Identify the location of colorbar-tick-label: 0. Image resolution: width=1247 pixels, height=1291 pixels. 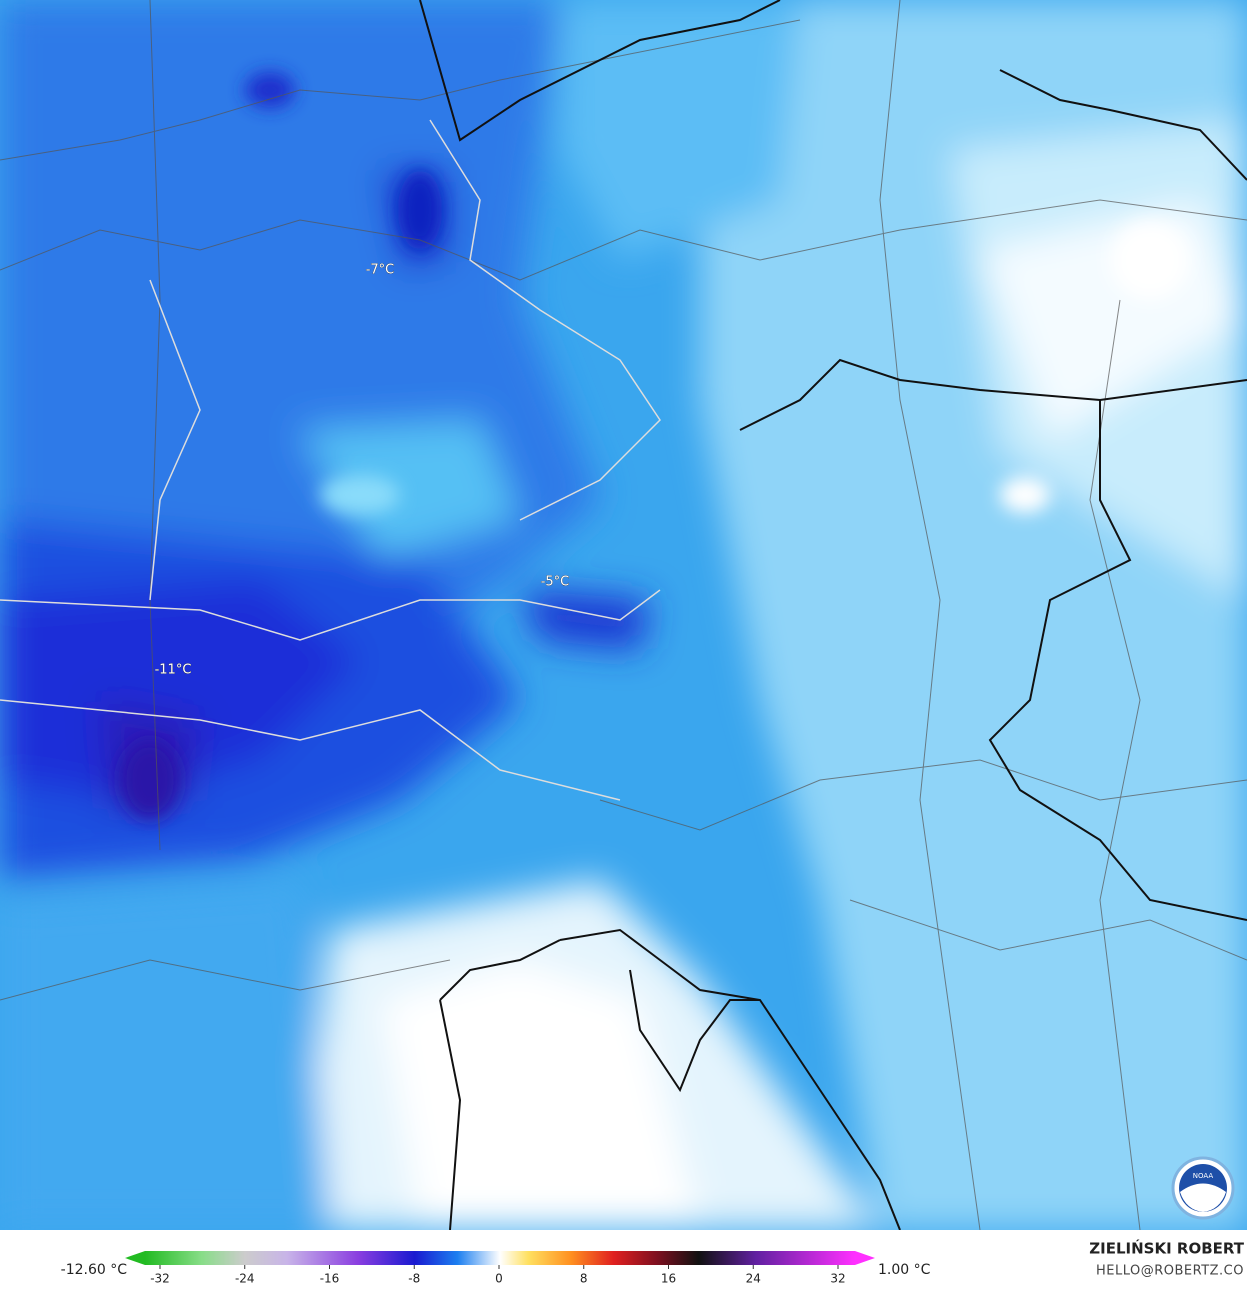
(499, 1279).